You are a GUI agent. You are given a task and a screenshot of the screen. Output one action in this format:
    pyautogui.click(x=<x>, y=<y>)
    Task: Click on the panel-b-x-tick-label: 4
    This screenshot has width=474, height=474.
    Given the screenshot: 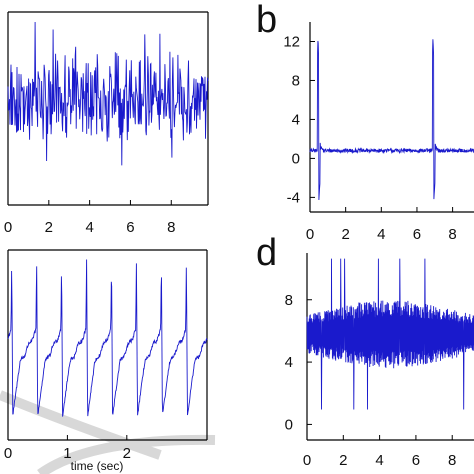 What is the action you would take?
    pyautogui.click(x=381, y=234)
    